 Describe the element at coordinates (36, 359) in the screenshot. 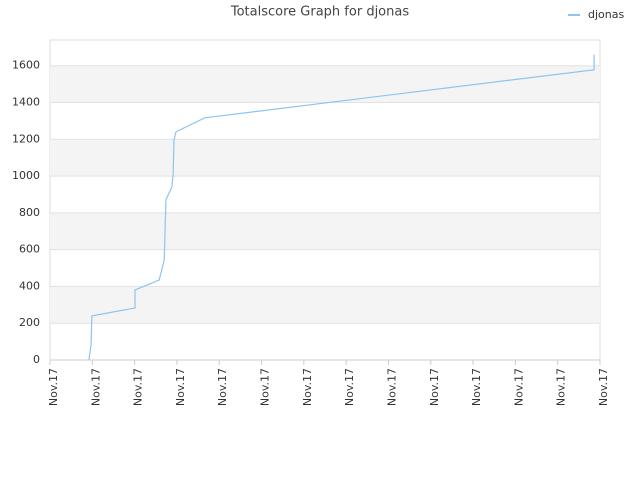

I see `y-tick-label: 0` at that location.